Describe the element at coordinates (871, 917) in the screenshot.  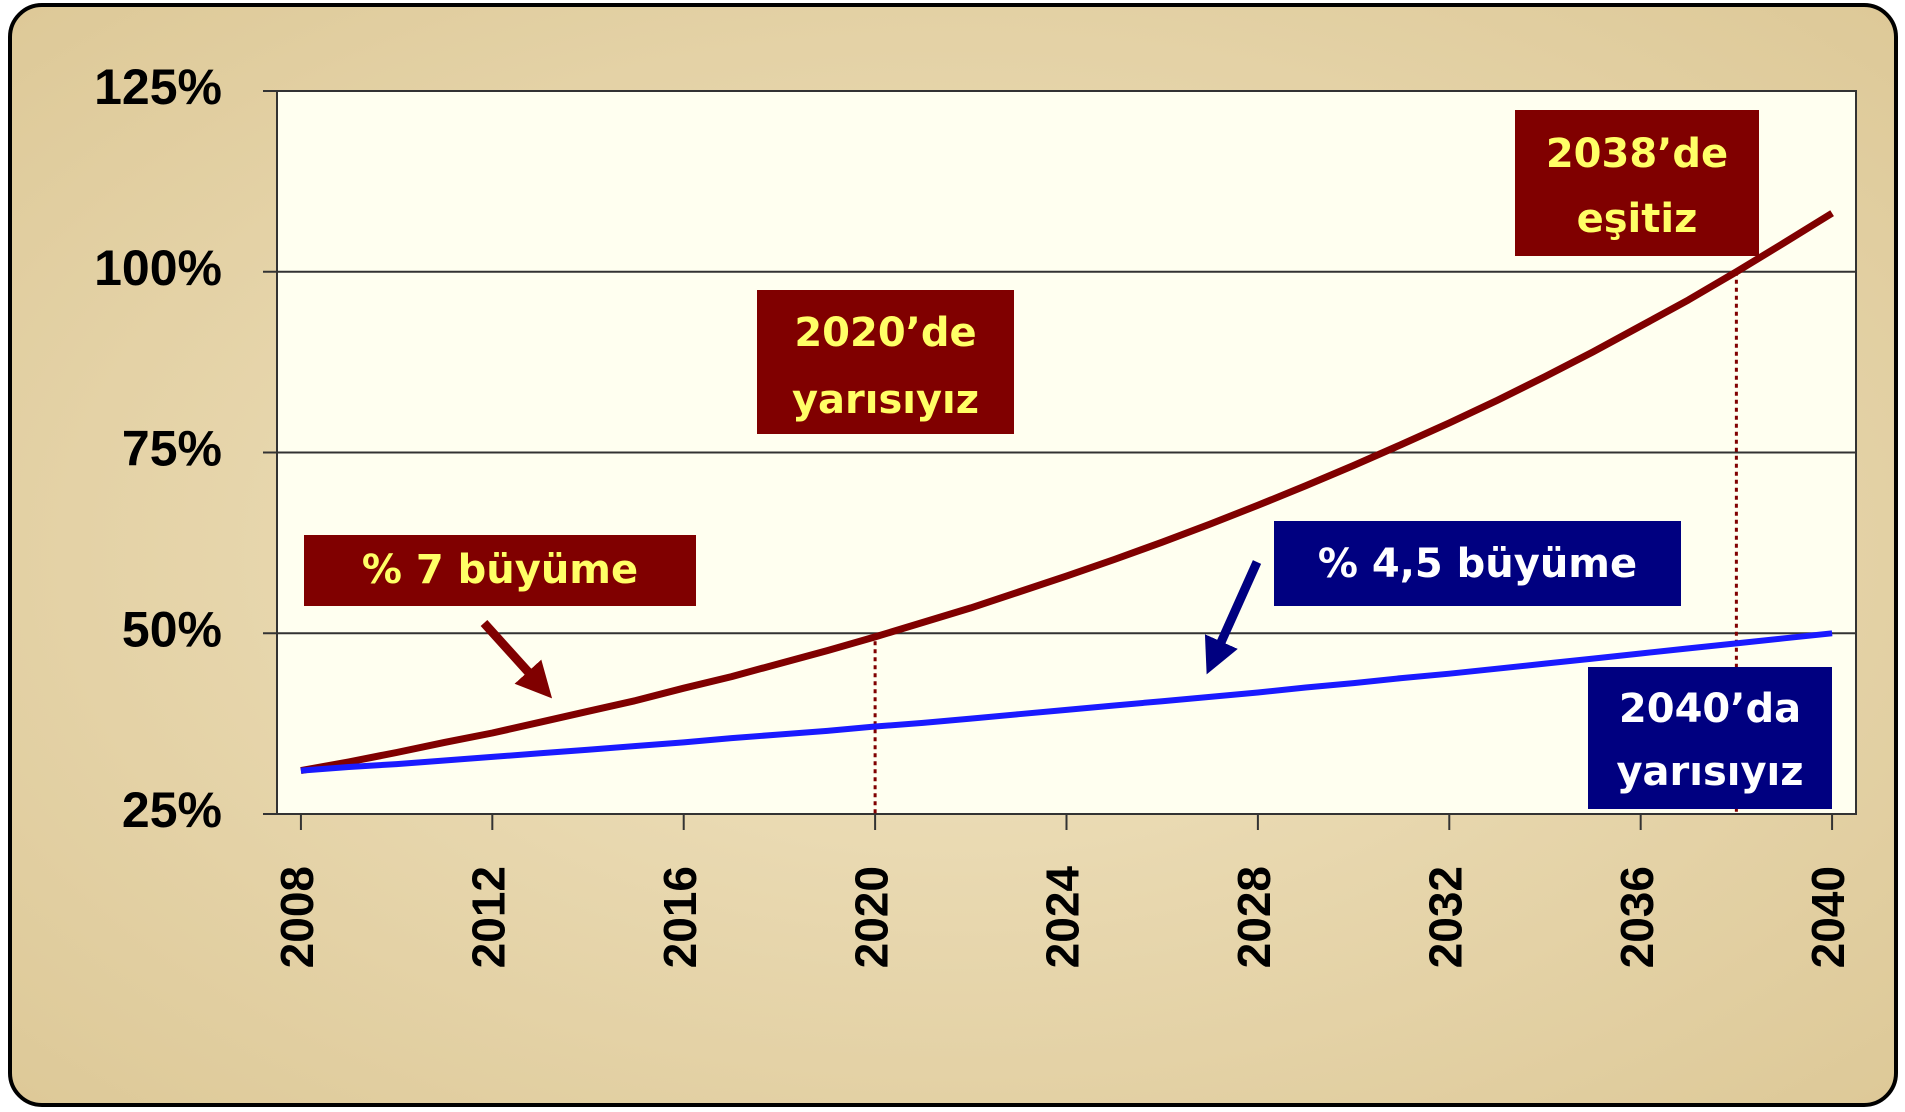
I see `x-tick-label: 2020` at that location.